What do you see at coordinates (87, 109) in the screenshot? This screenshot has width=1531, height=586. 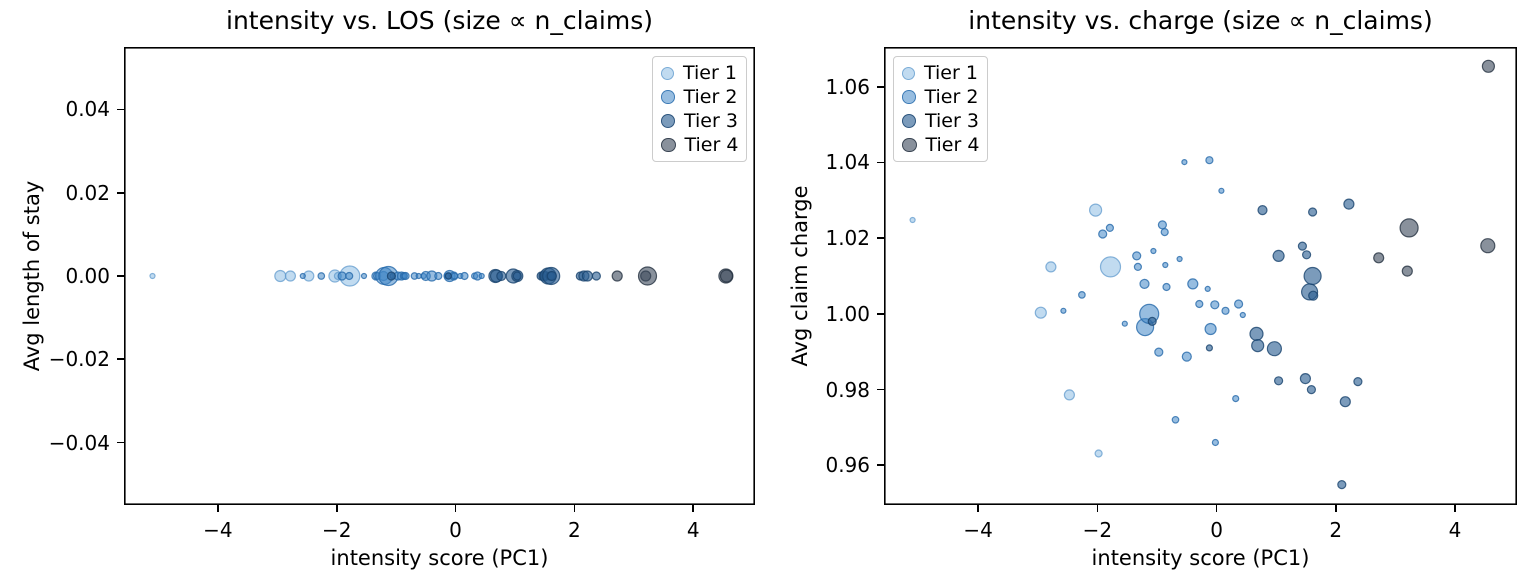 I see `y-tick-label: 0.04` at bounding box center [87, 109].